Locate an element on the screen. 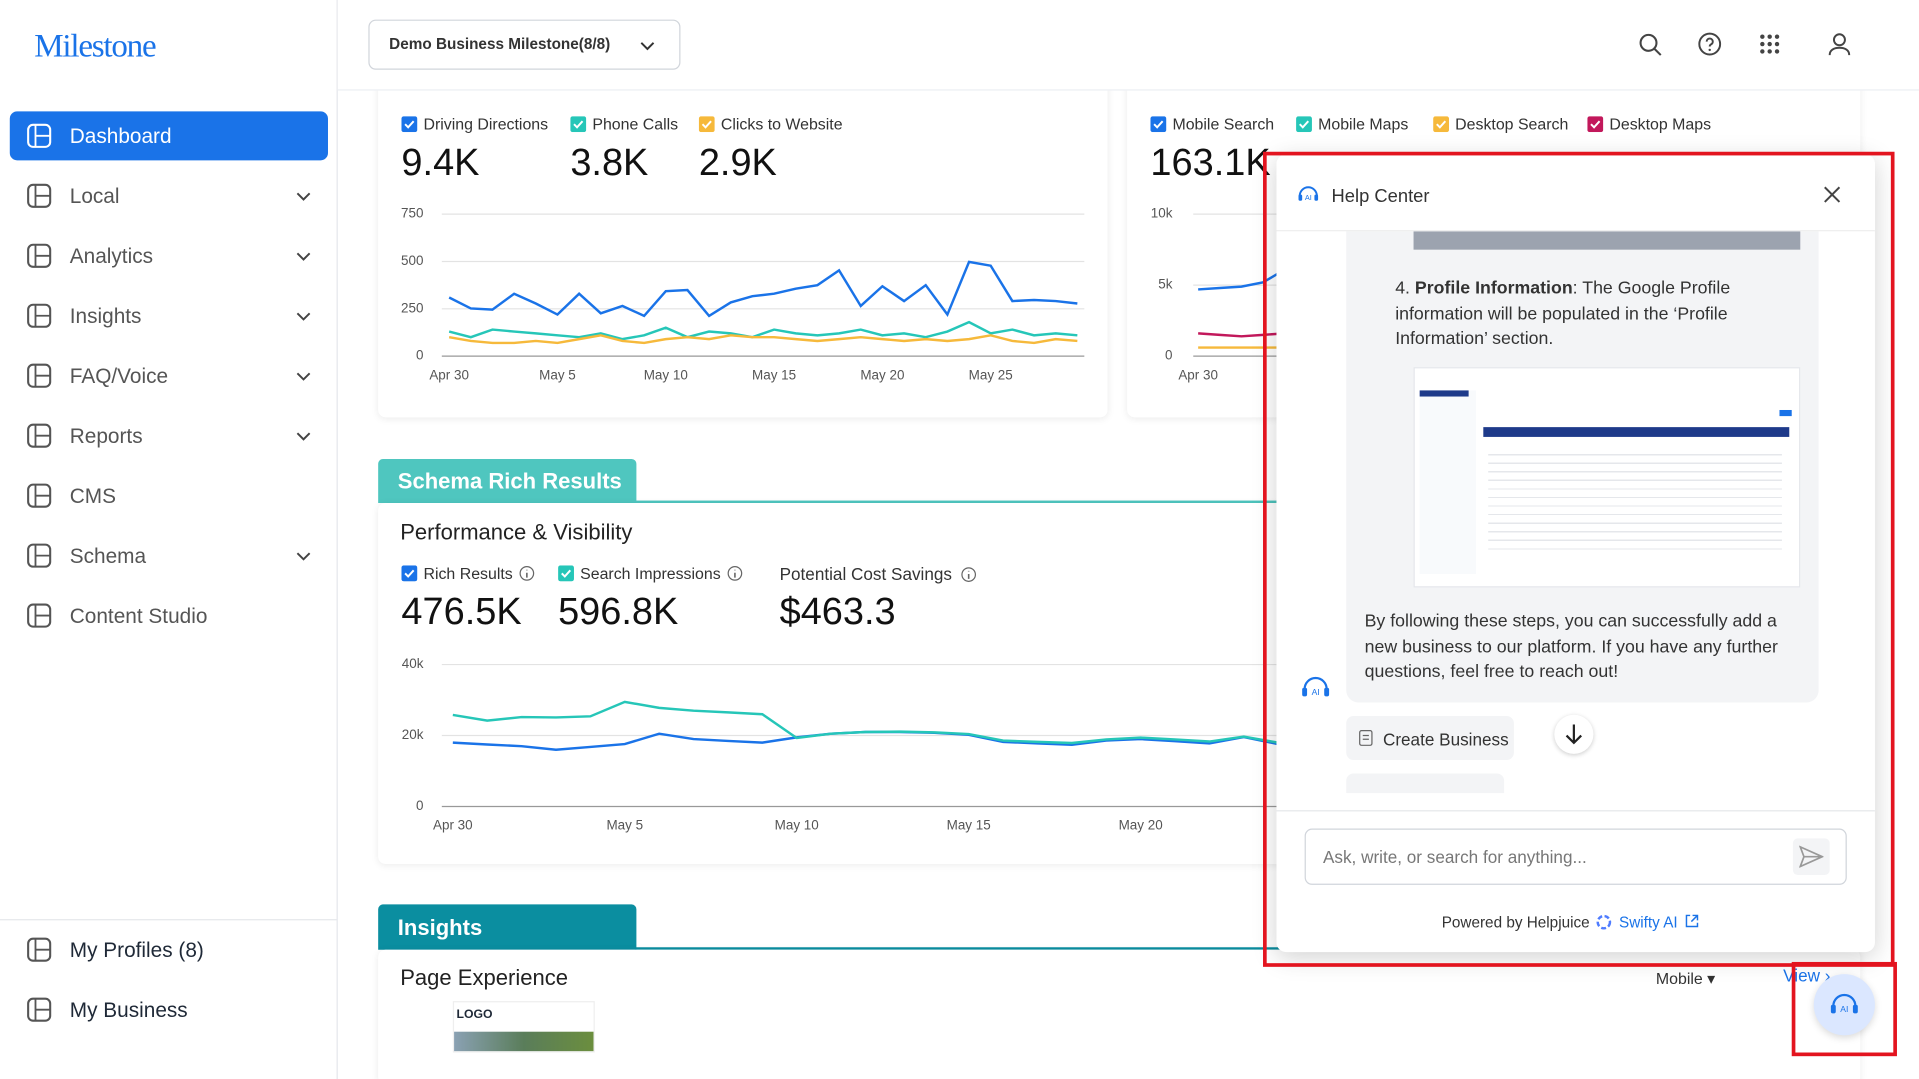 The image size is (1919, 1079). brand-link: Swifty AI is located at coordinates (1648, 923).